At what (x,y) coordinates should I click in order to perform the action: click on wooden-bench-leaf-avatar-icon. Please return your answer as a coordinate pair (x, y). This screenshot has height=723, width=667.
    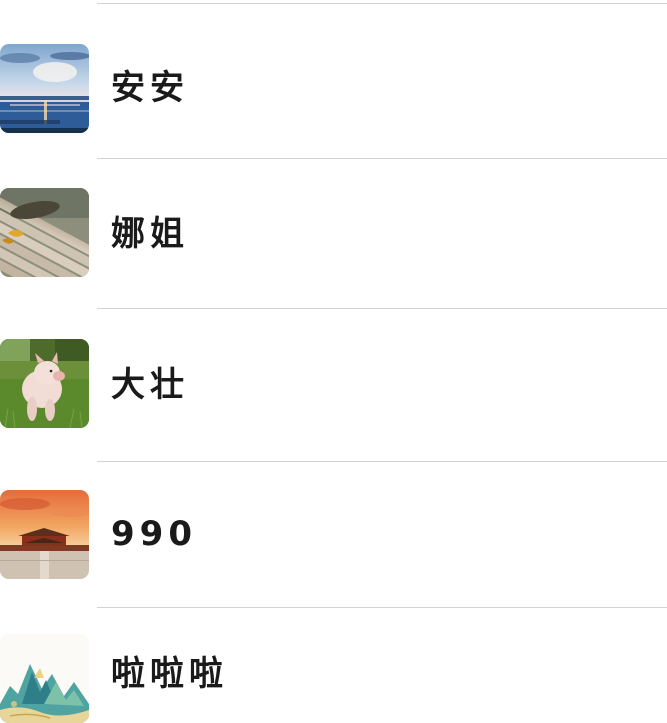
    Looking at the image, I should click on (44, 232).